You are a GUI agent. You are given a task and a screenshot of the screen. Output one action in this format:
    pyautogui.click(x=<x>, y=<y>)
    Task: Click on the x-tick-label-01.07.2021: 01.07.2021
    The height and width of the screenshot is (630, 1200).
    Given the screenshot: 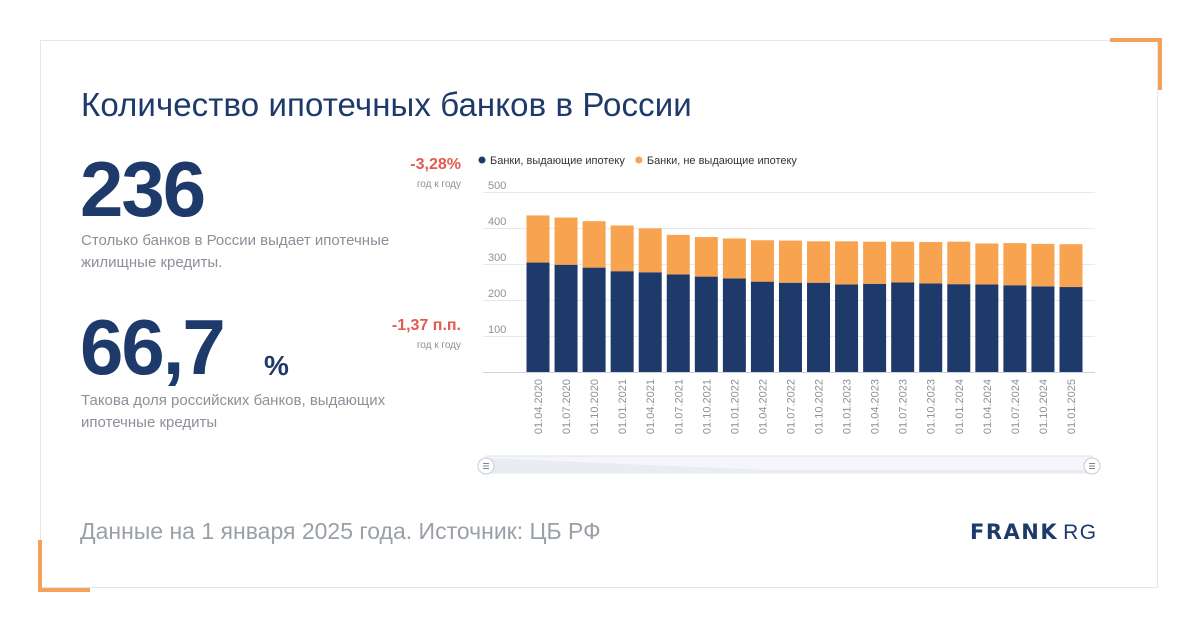 What is the action you would take?
    pyautogui.click(x=679, y=406)
    